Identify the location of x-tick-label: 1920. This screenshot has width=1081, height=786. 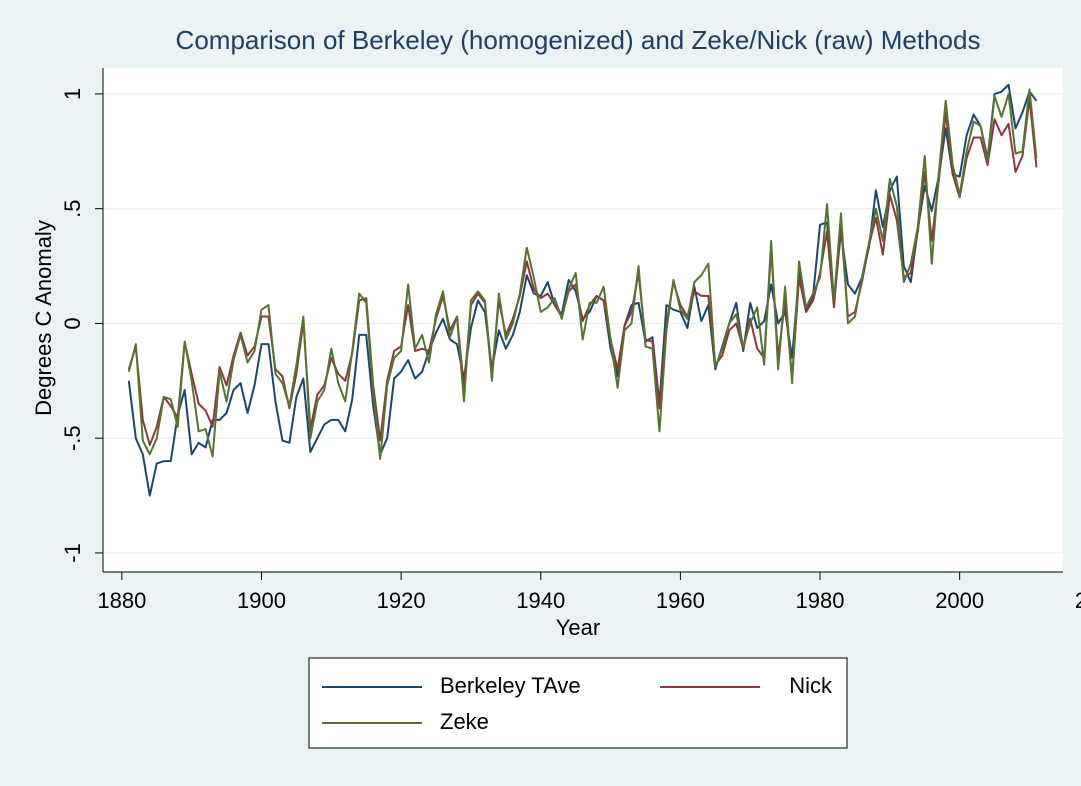
(401, 600).